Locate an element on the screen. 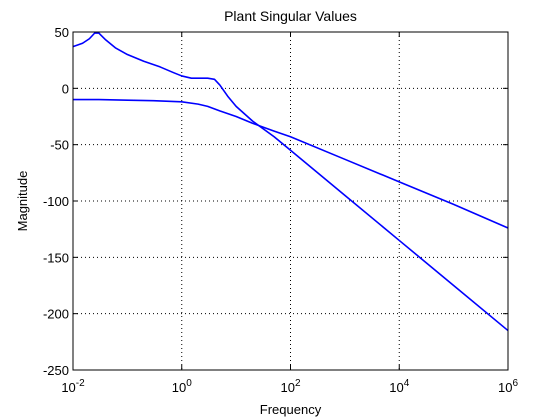 The image size is (560, 420). y-tick-label: -50 is located at coordinates (59, 145).